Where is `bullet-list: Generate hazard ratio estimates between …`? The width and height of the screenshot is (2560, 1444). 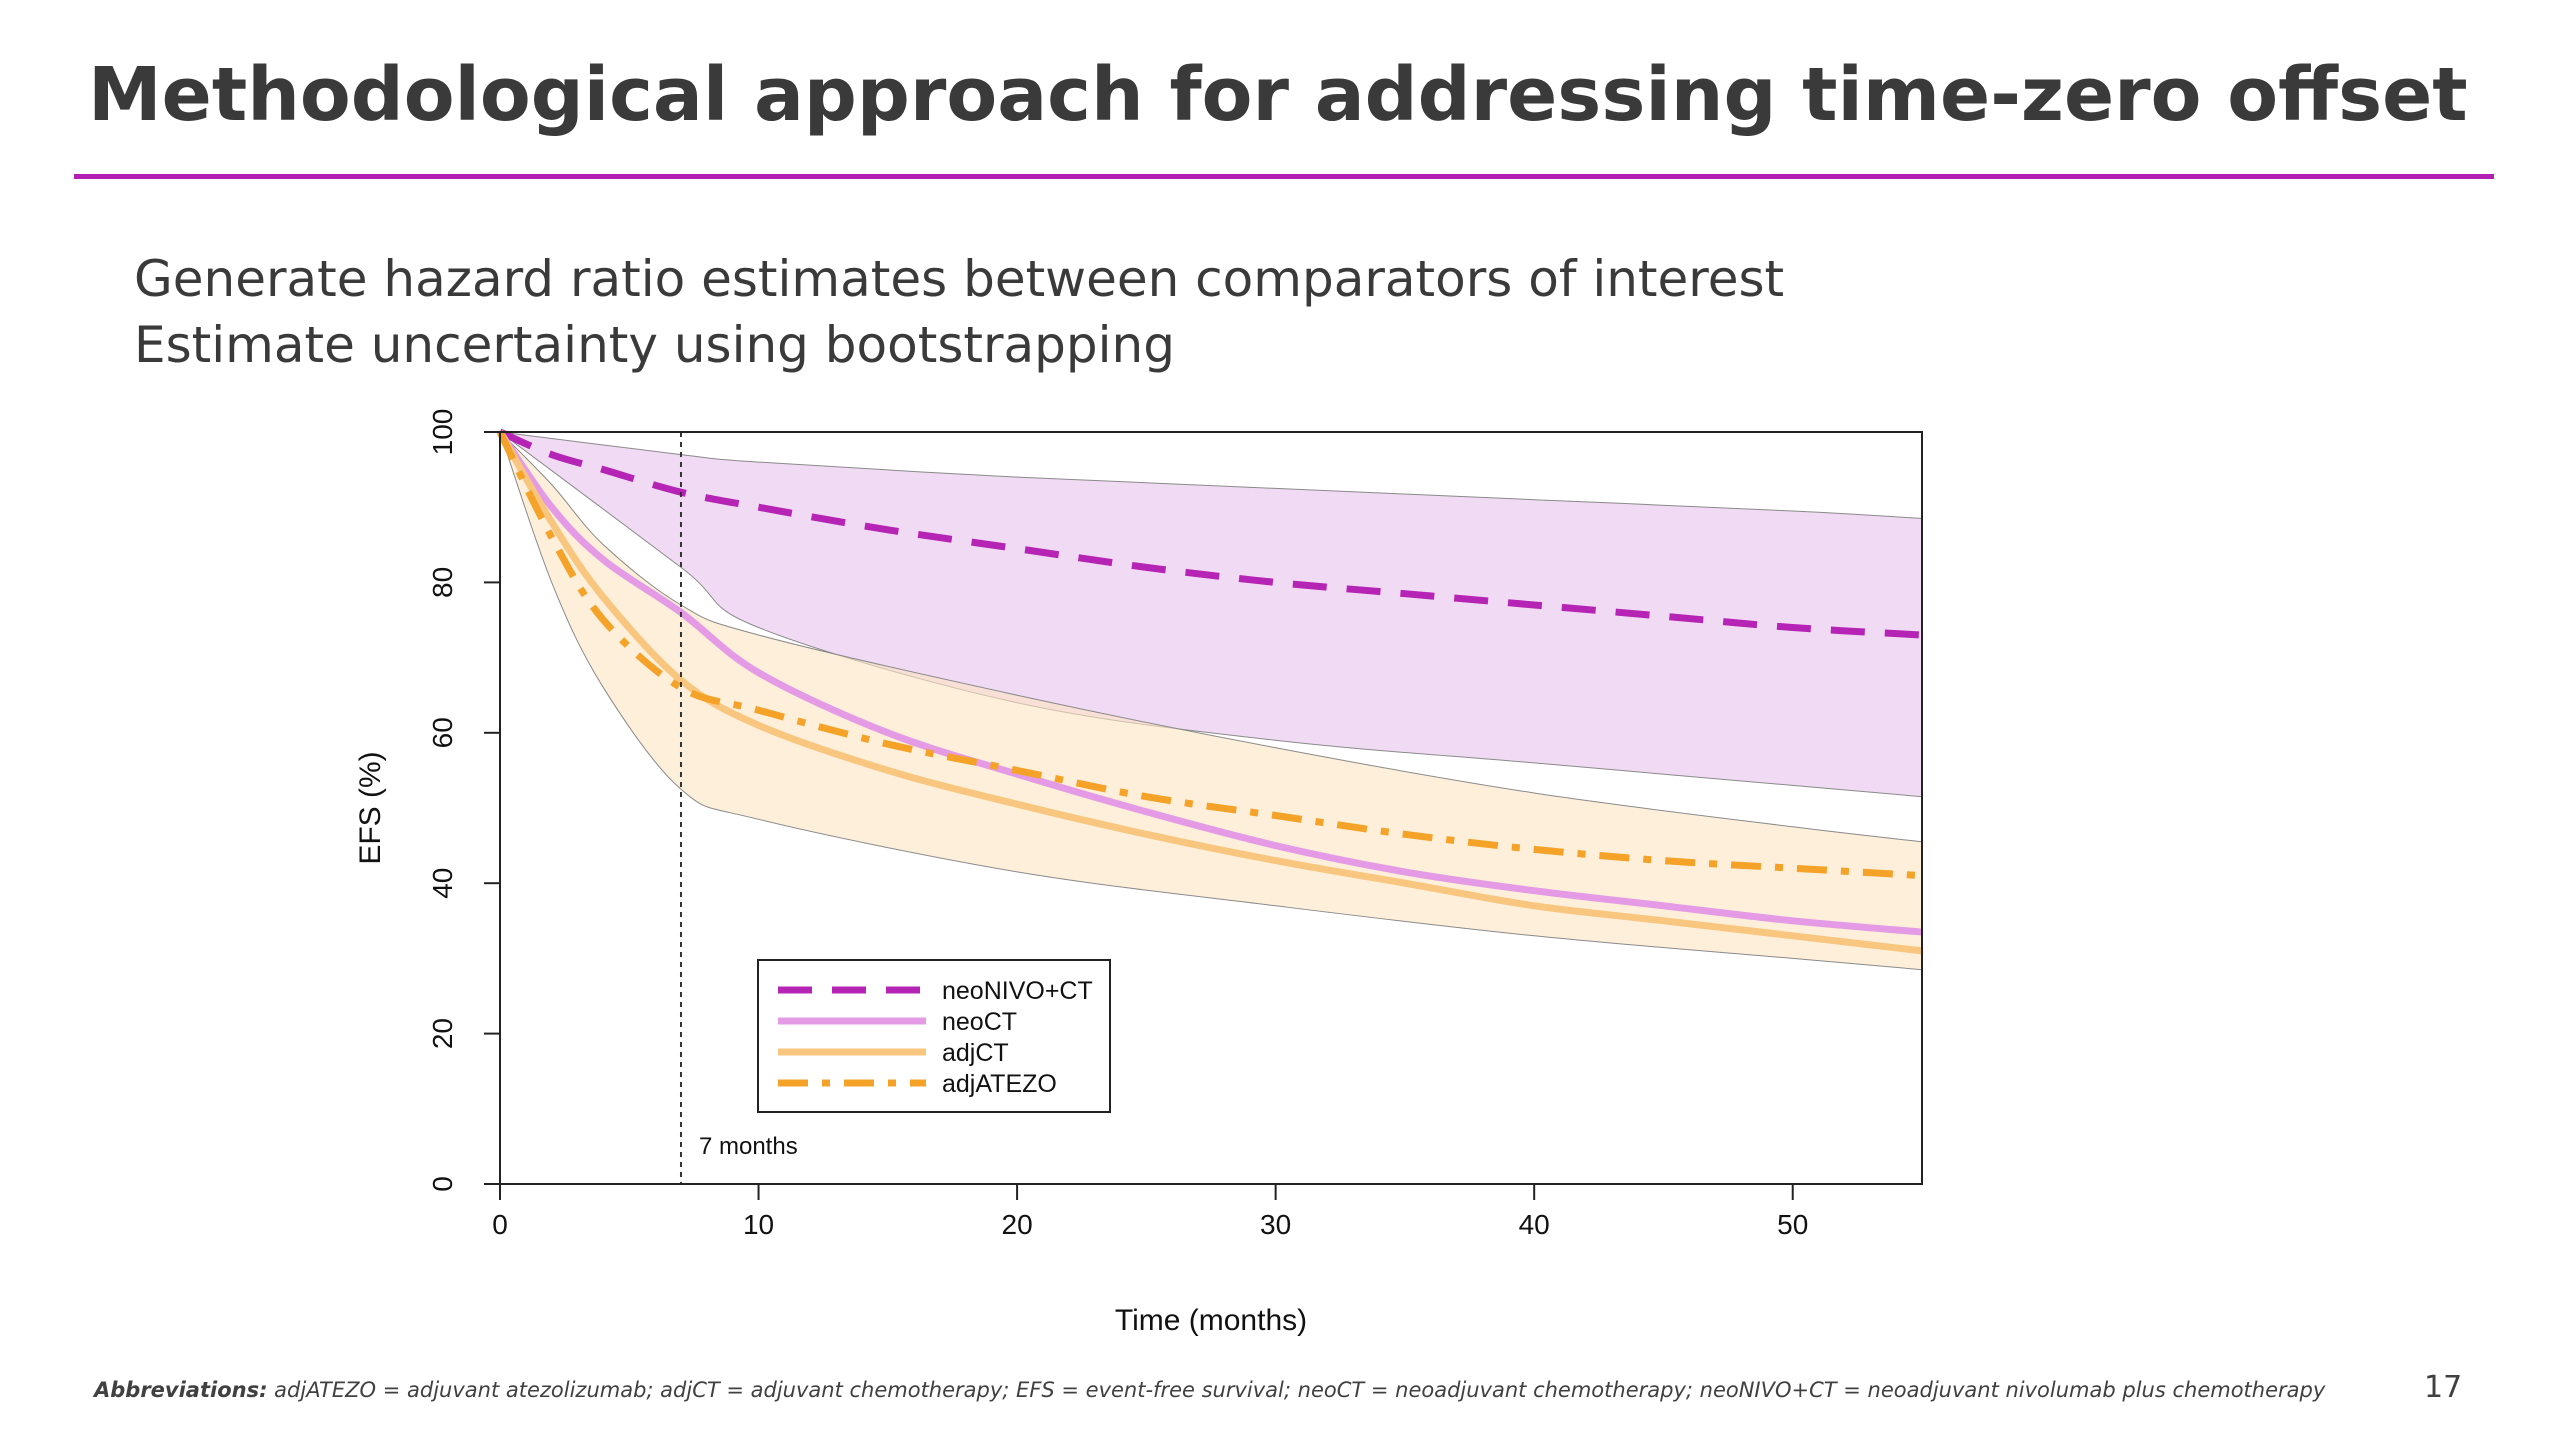
bullet-list: Generate hazard ratio estimates between … is located at coordinates (959, 312).